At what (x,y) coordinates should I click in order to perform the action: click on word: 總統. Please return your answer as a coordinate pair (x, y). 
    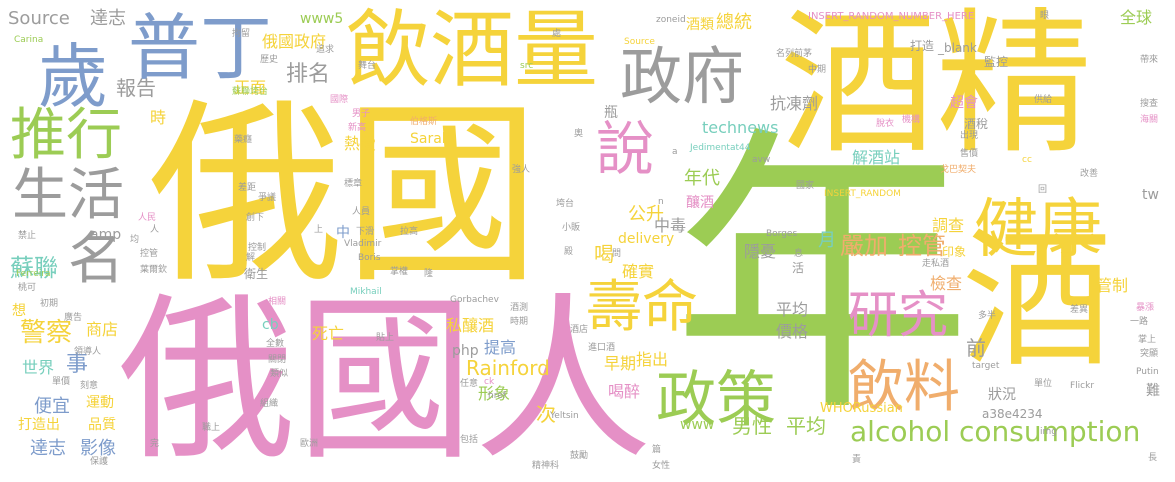
    Looking at the image, I should click on (734, 22).